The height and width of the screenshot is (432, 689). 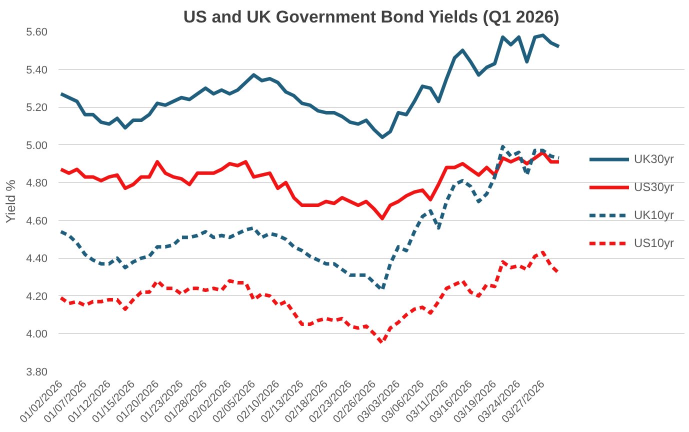 I want to click on y-tick-label: 5.60, so click(x=37, y=32).